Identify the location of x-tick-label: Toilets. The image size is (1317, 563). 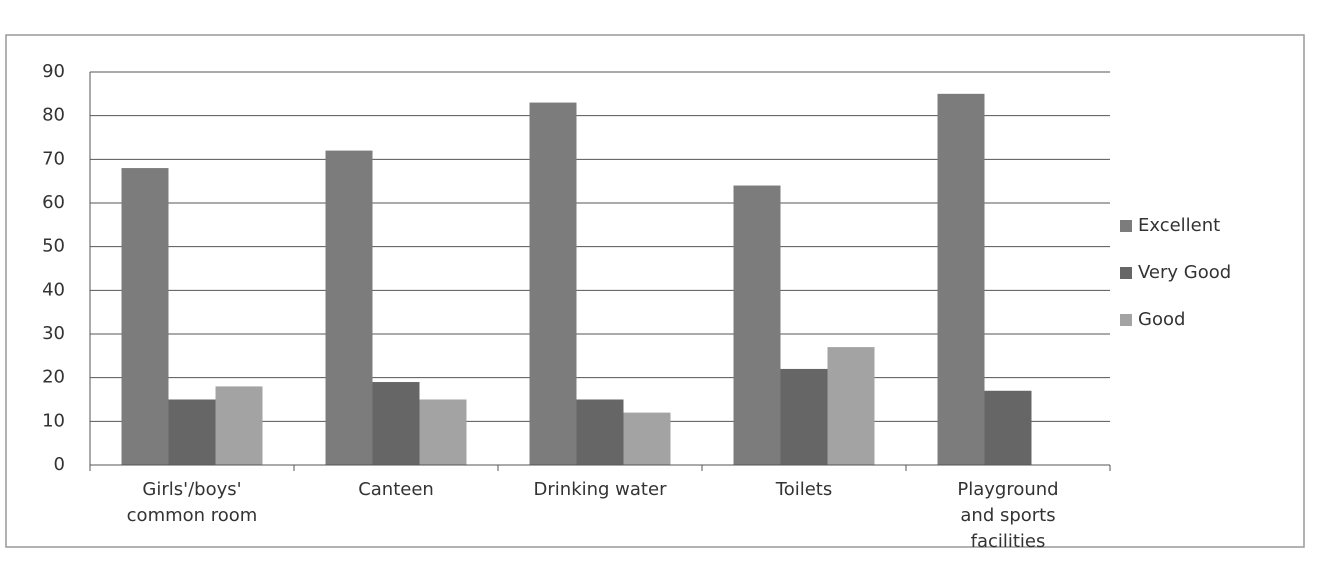
(804, 489).